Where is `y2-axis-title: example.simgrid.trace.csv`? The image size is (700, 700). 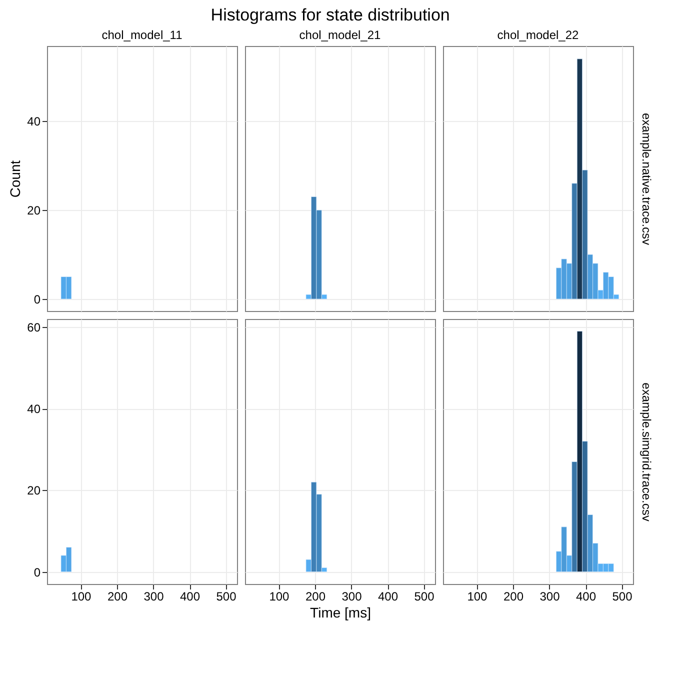 y2-axis-title: example.simgrid.trace.csv is located at coordinates (647, 452).